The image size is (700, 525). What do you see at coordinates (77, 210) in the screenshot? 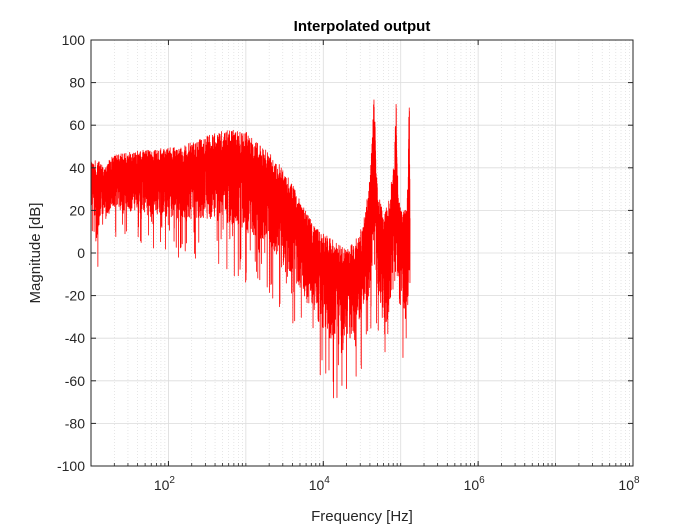
I see `y-tick-label: 20` at bounding box center [77, 210].